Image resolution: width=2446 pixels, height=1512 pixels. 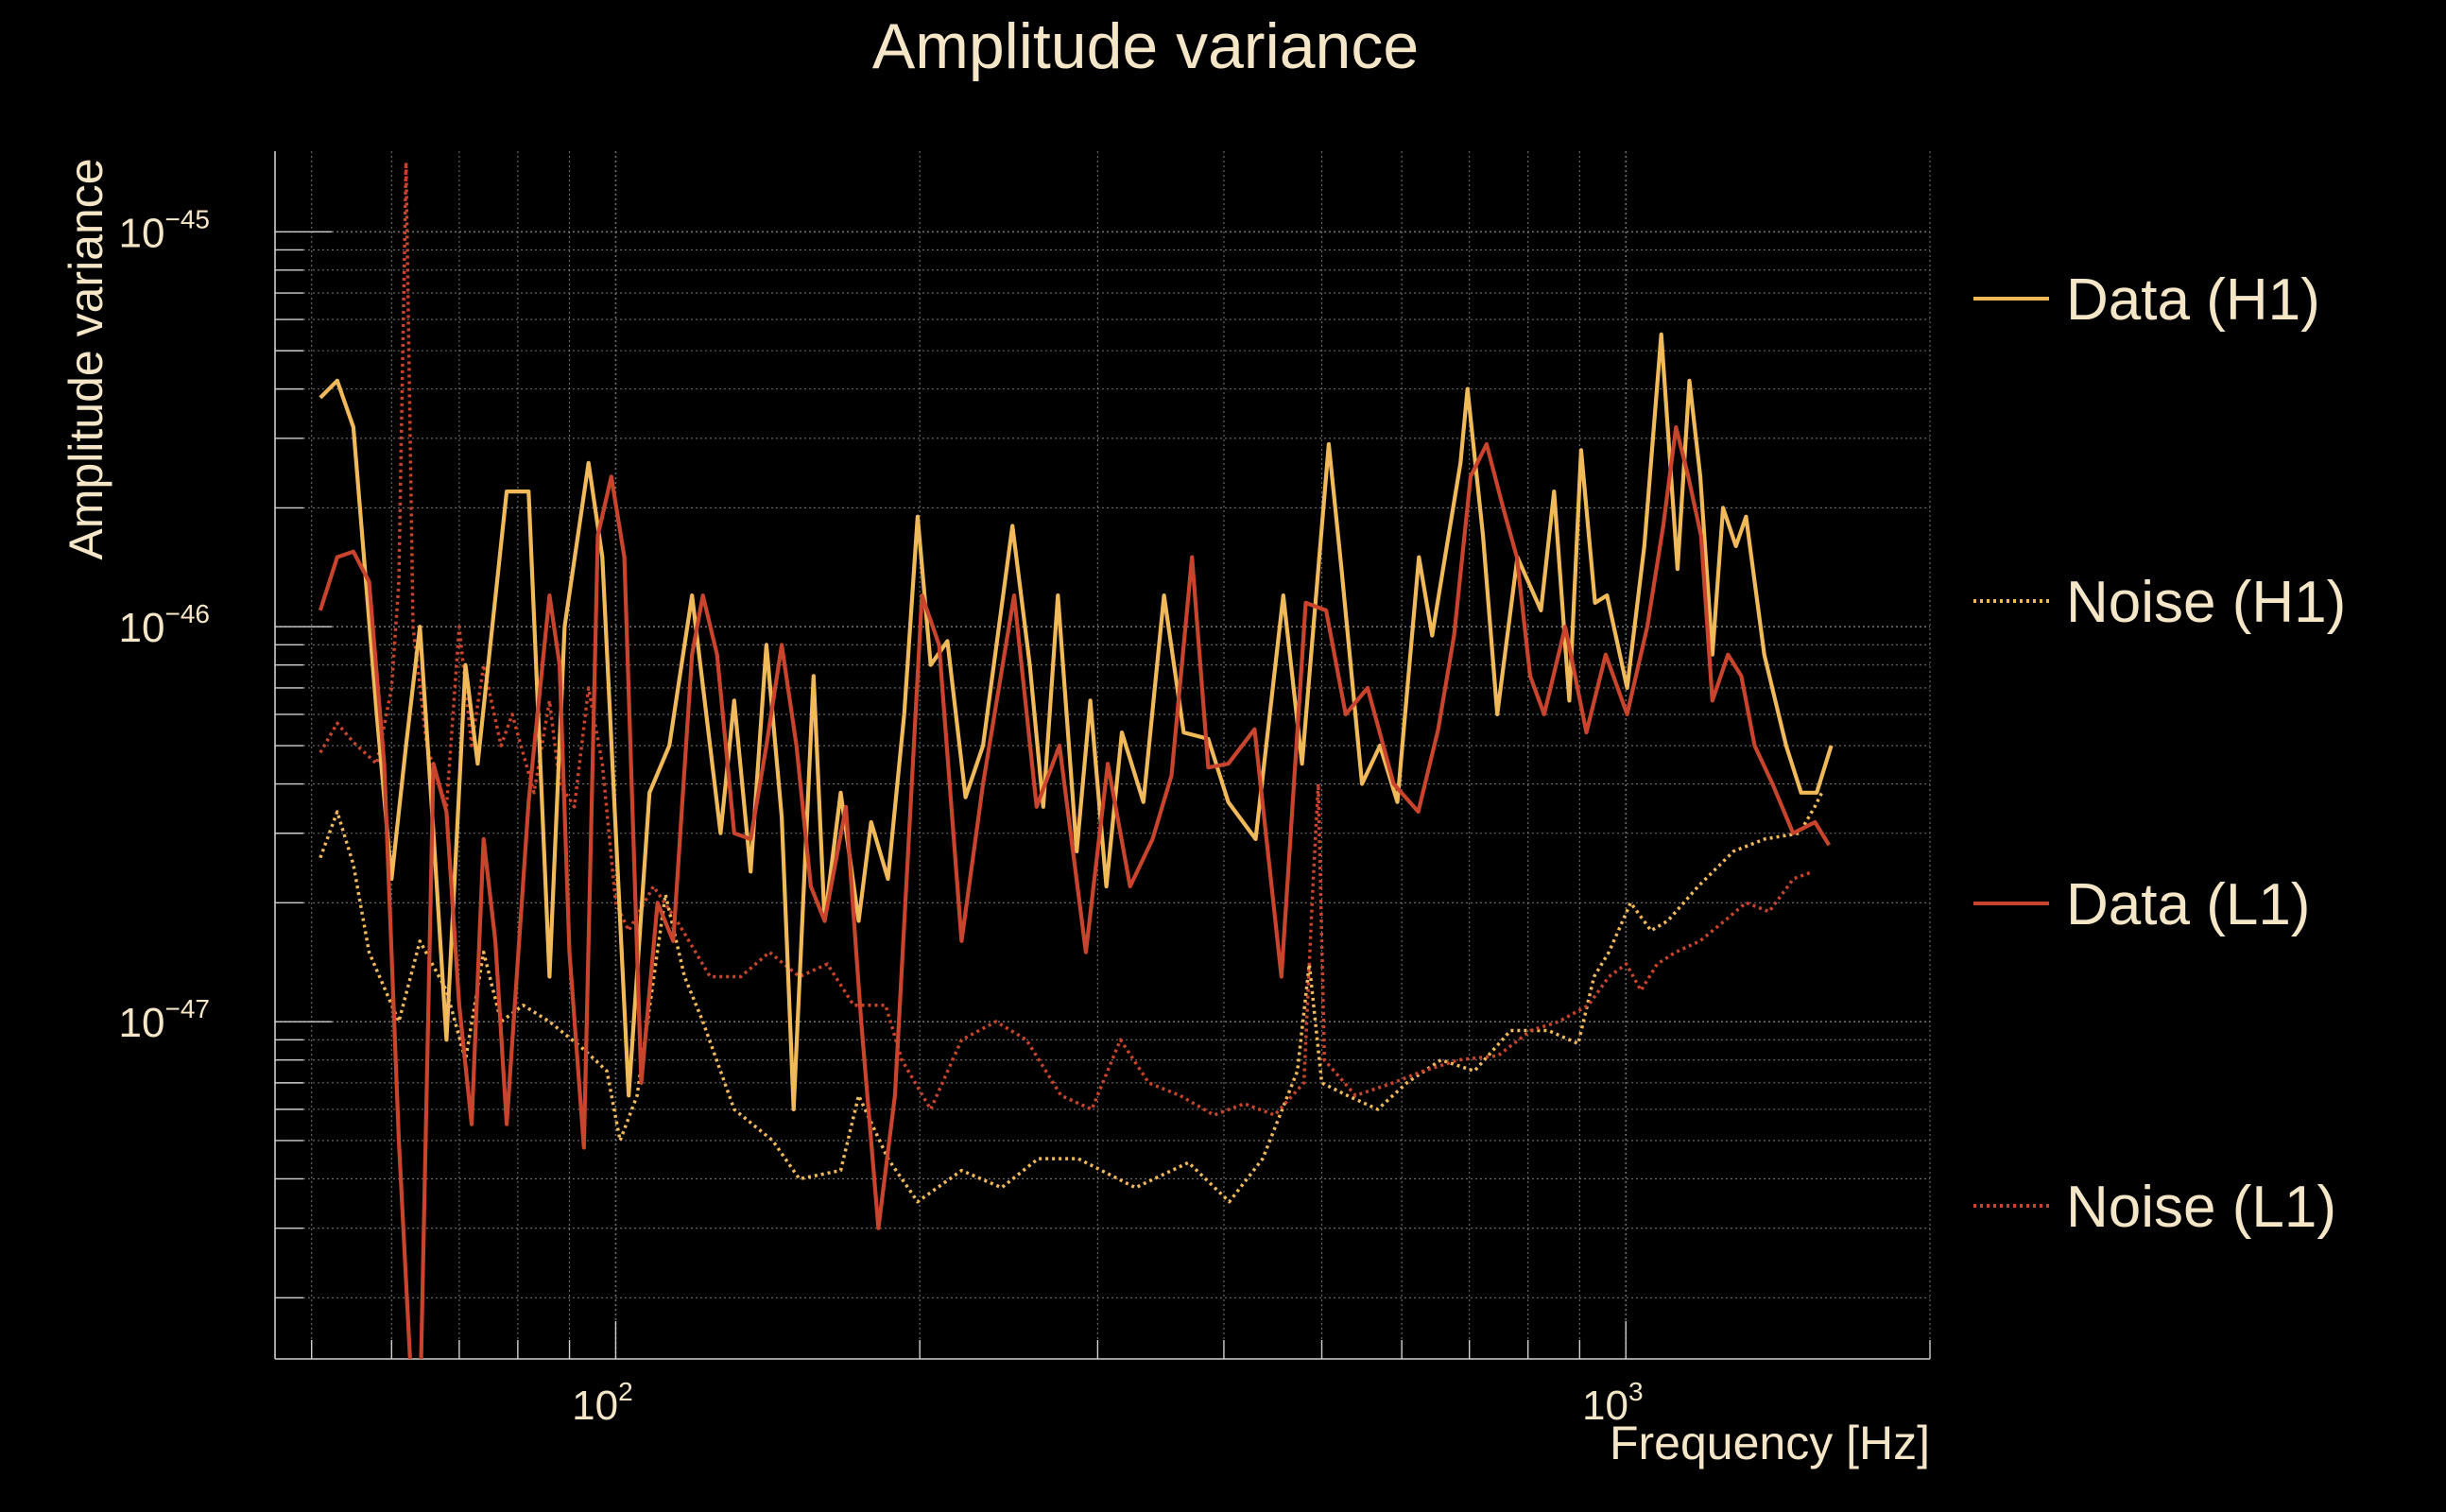 What do you see at coordinates (86, 358) in the screenshot?
I see `y-axis-label: Amplitude variance` at bounding box center [86, 358].